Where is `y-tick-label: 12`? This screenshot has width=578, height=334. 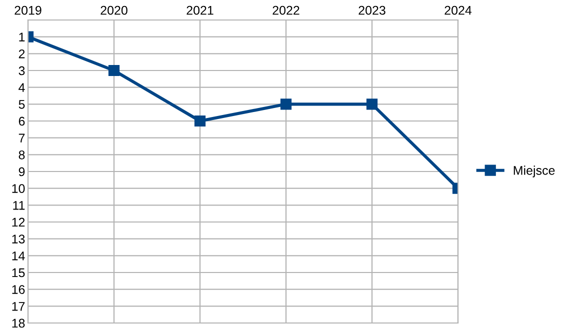
y-tick-label: 12 is located at coordinates (18, 222).